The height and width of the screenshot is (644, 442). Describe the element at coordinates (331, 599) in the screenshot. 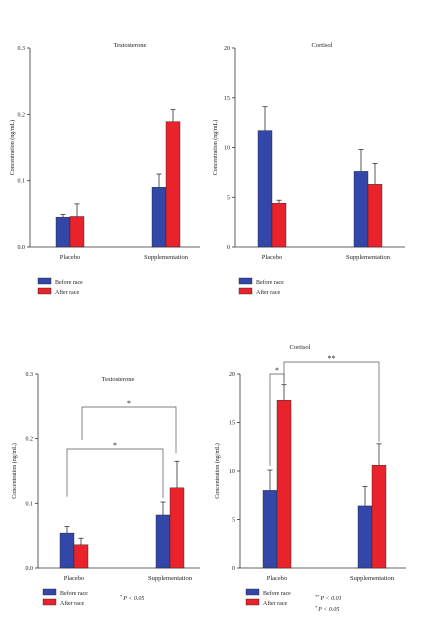

I see `p-value-text: P < 0.01` at that location.